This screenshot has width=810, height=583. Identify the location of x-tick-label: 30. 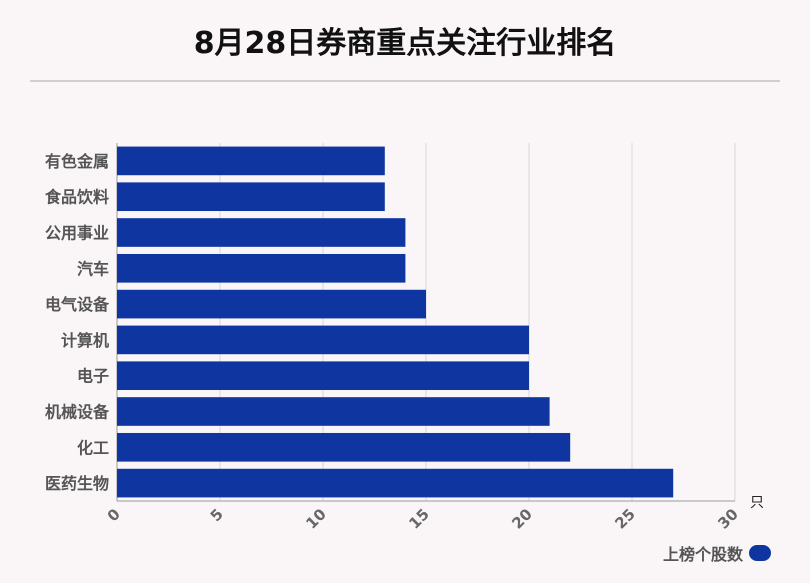
(727, 518).